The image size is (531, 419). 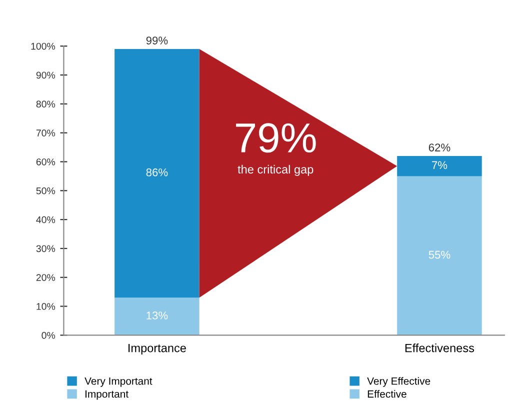 What do you see at coordinates (440, 165) in the screenshot?
I see `data-label: 7%` at bounding box center [440, 165].